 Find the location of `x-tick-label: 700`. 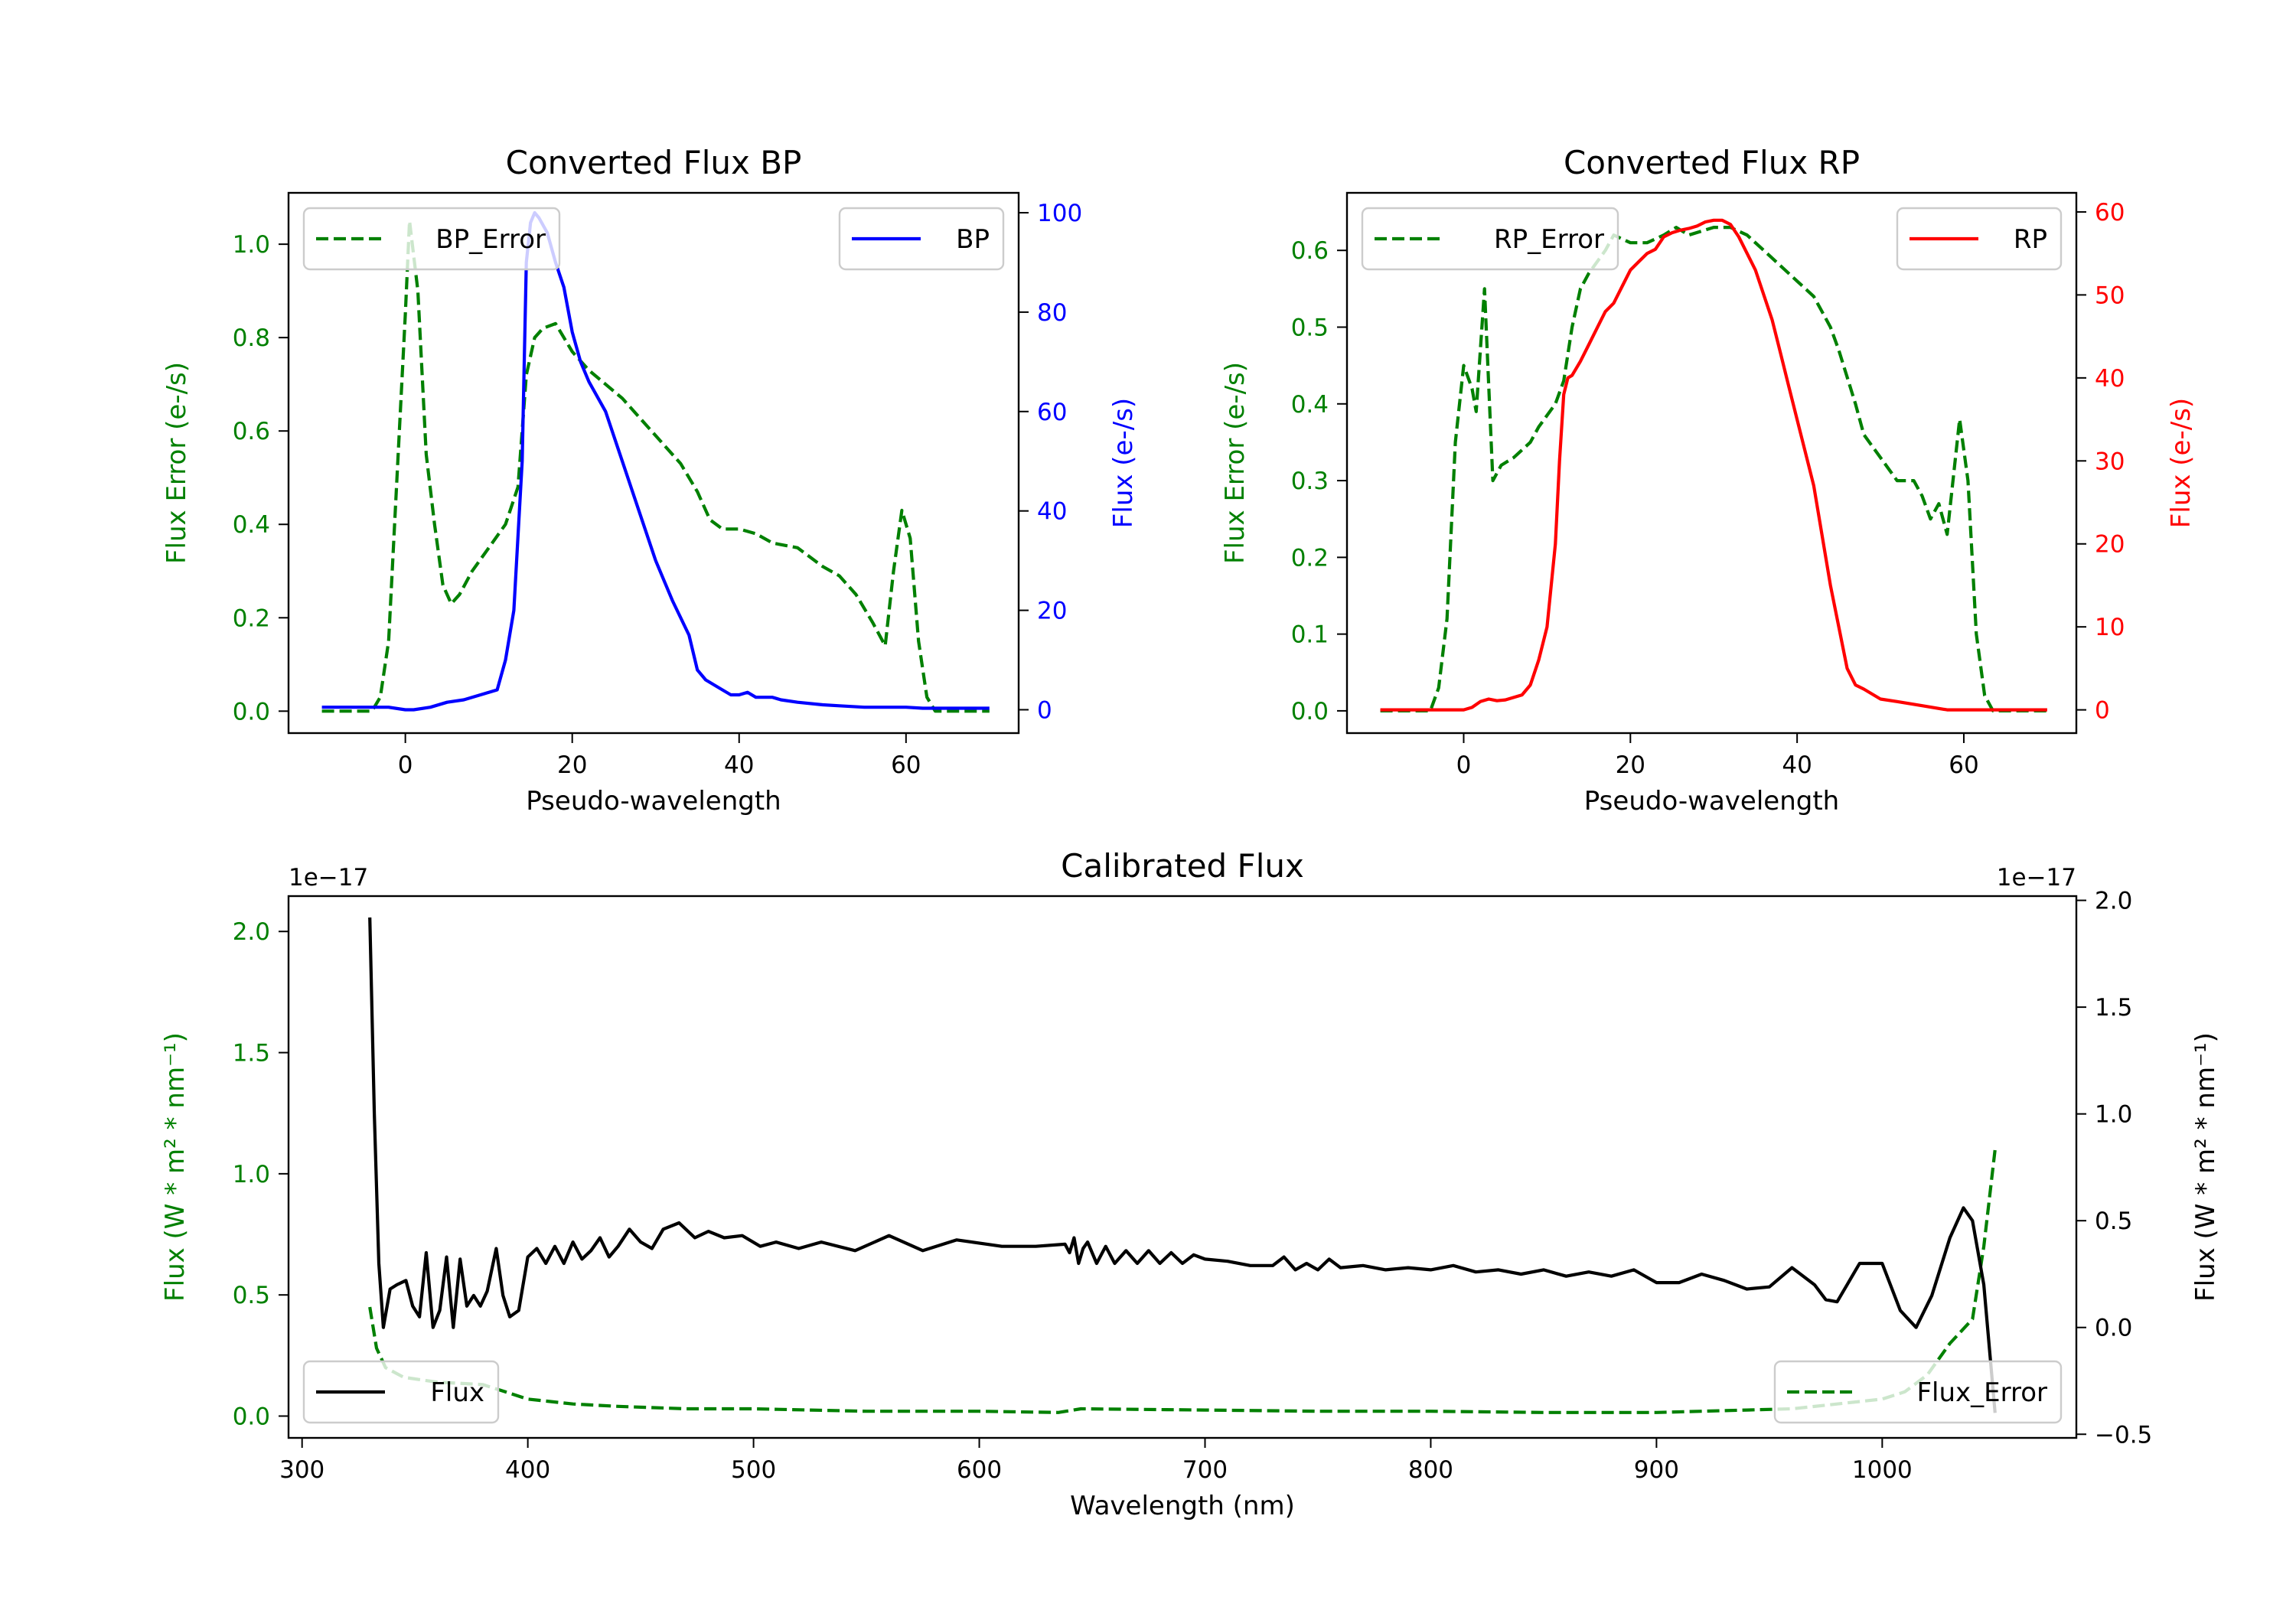

x-tick-label: 700 is located at coordinates (1205, 1470).